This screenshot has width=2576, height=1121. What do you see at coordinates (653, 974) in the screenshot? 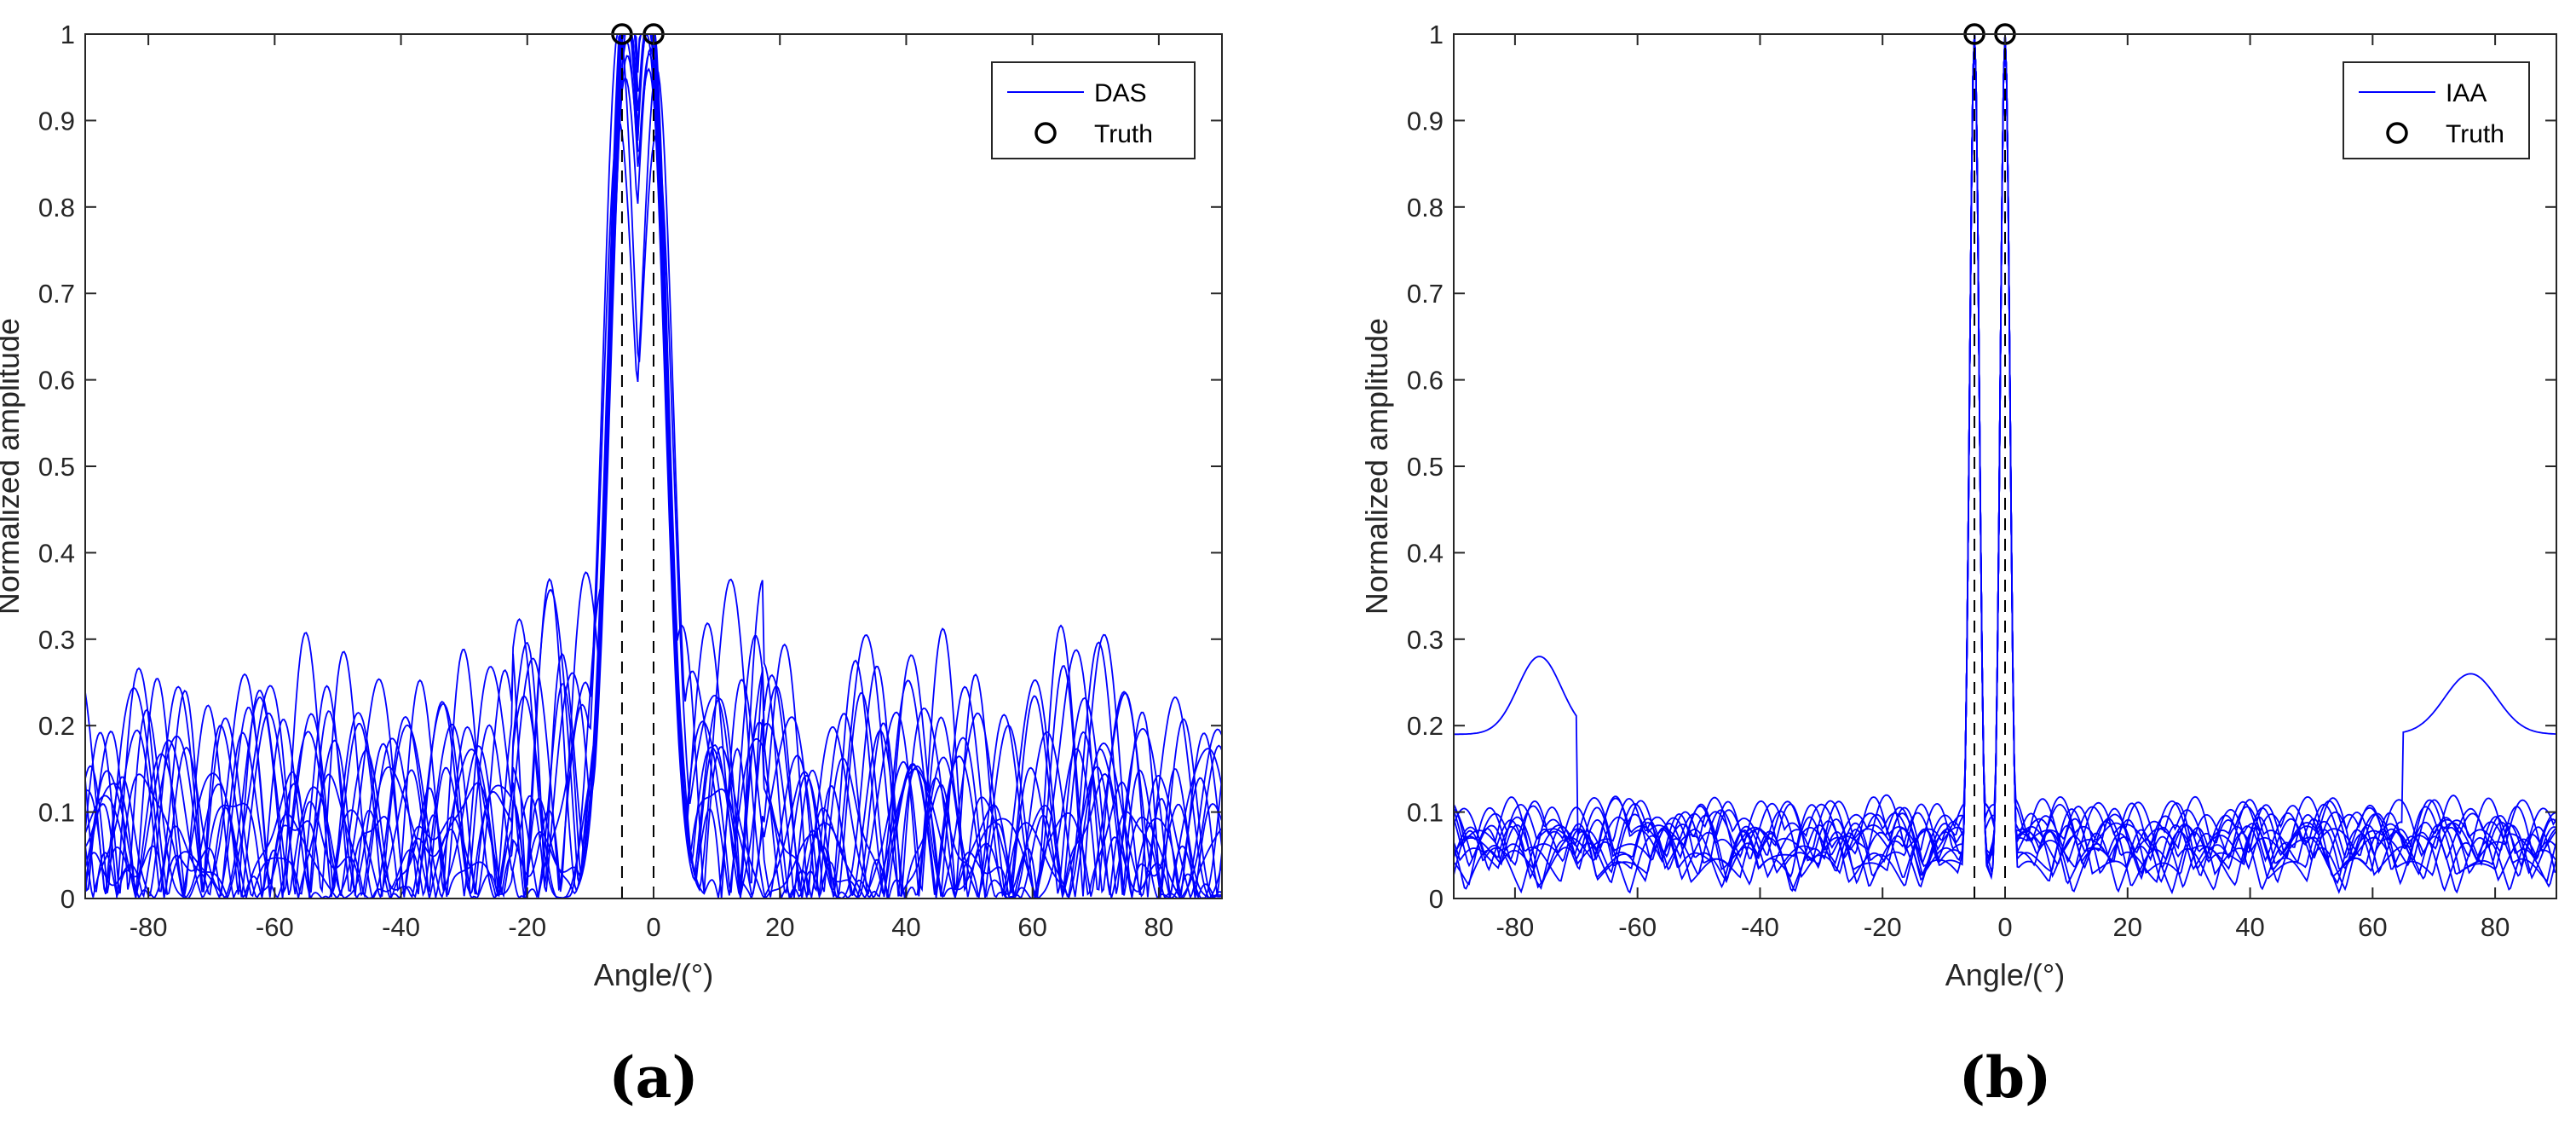
I see `x-axis-label-a: Angle/(°)` at bounding box center [653, 974].